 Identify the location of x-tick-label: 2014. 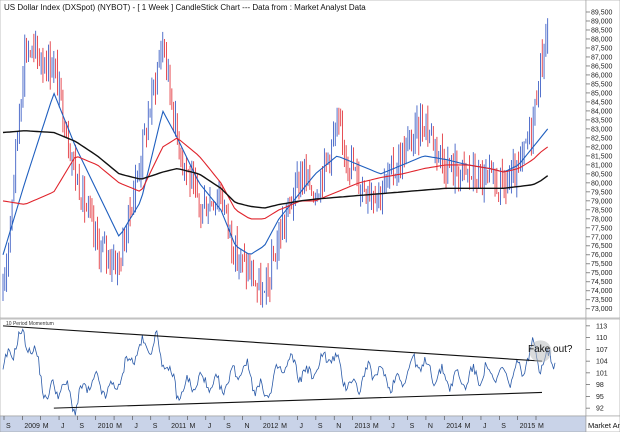
(454, 426).